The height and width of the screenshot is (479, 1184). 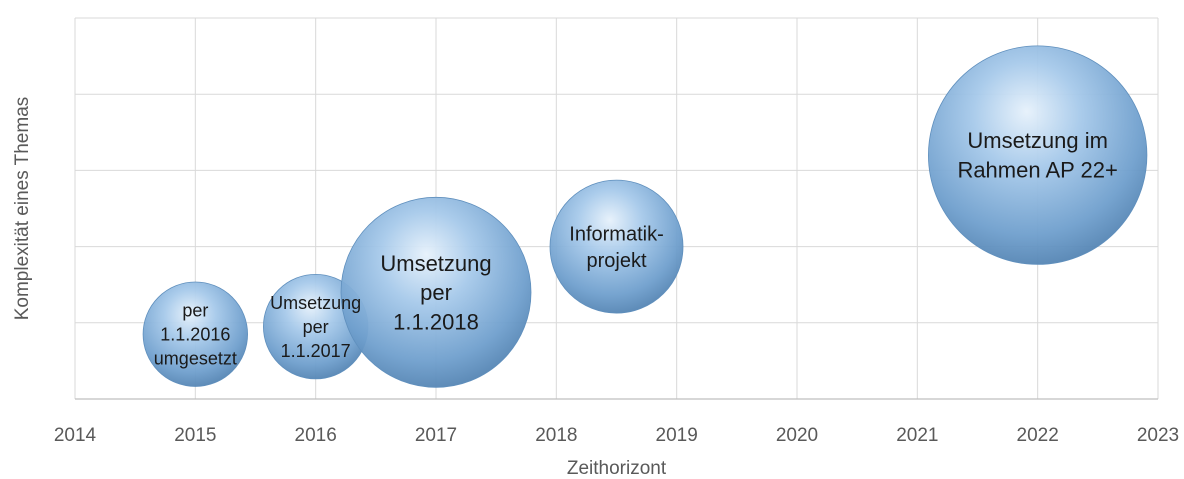 I want to click on x-tick-label: 2018, so click(x=556, y=435).